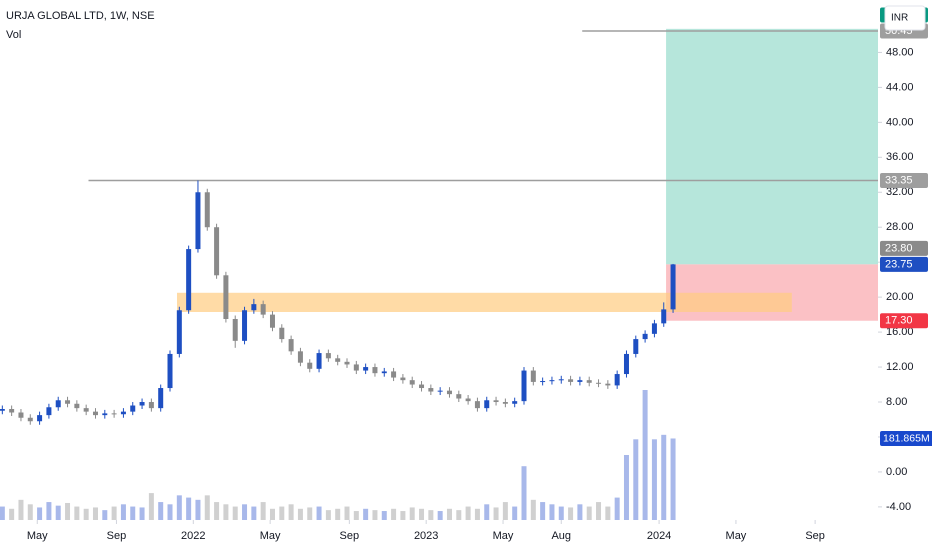  I want to click on y-tick-label: -4.00, so click(898, 507).